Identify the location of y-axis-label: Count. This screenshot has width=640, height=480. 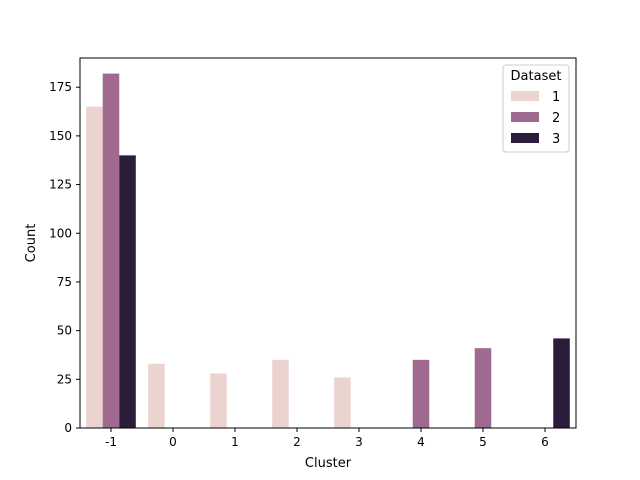
(31, 243).